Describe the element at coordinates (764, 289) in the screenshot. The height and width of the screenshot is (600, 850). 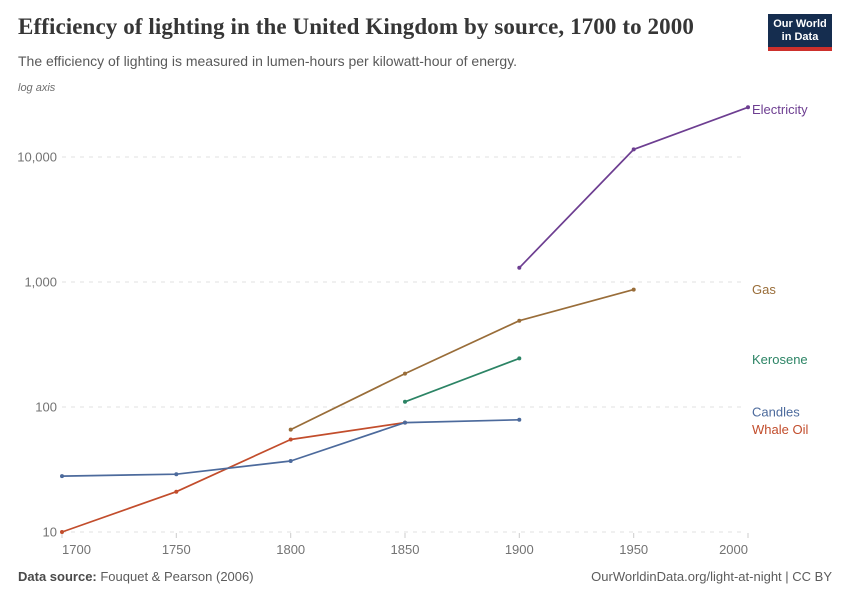
I see `series-label-gas: Gas` at that location.